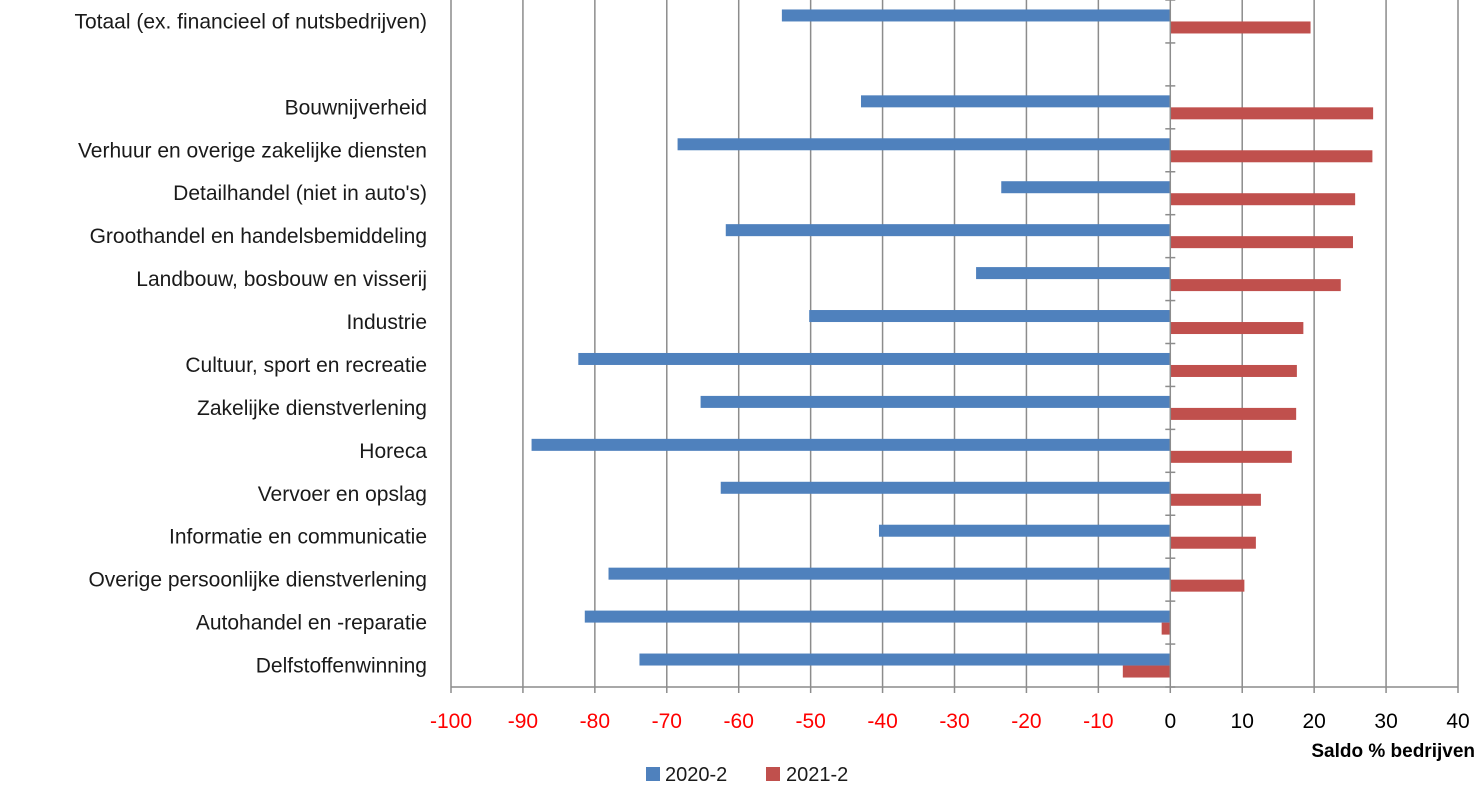 The image size is (1483, 785). What do you see at coordinates (1098, 721) in the screenshot?
I see `x-tick-label: -10` at bounding box center [1098, 721].